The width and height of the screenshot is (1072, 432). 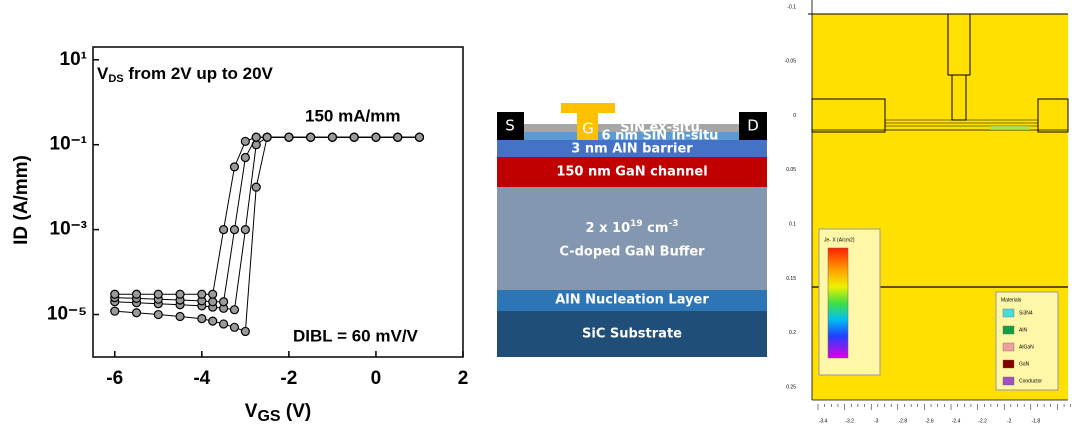 What do you see at coordinates (356, 335) in the screenshot?
I see `annotation: DIBL = 60 mV/V` at bounding box center [356, 335].